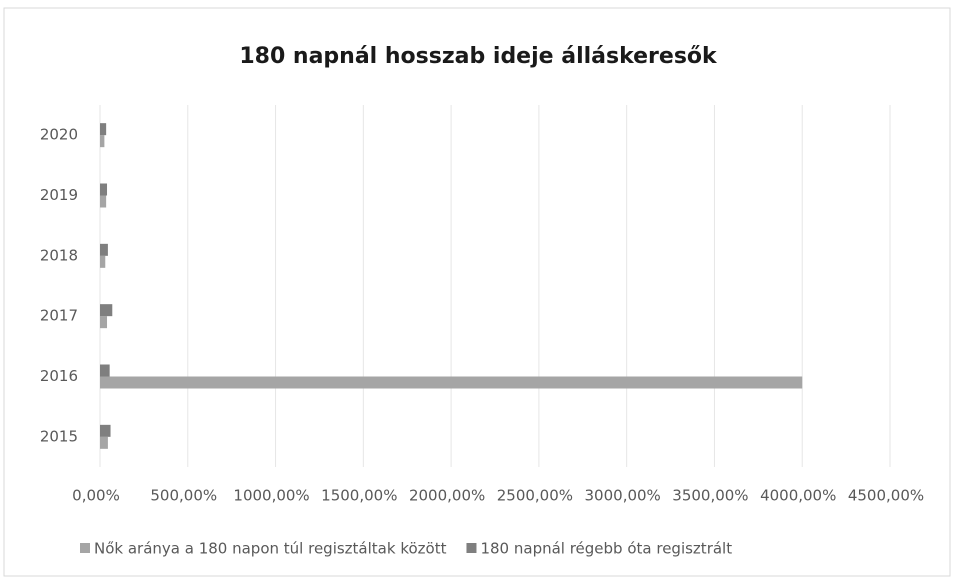 The image size is (956, 580). I want to click on y-tick-label: 2020, so click(59, 135).